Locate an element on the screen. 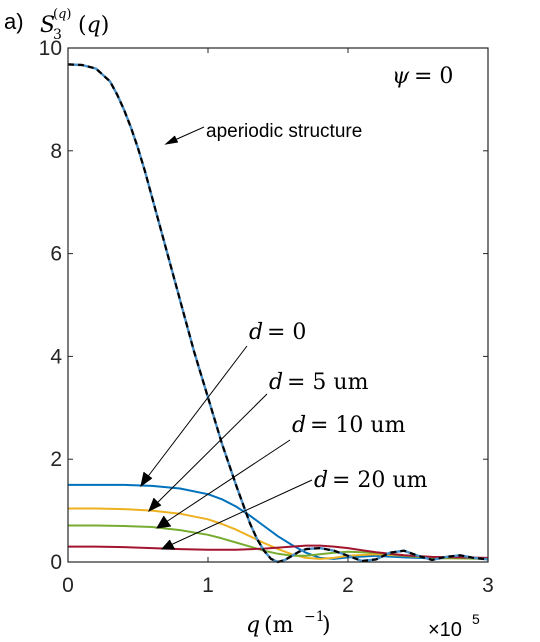 The height and width of the screenshot is (642, 540). series-d20 is located at coordinates (278, 551).